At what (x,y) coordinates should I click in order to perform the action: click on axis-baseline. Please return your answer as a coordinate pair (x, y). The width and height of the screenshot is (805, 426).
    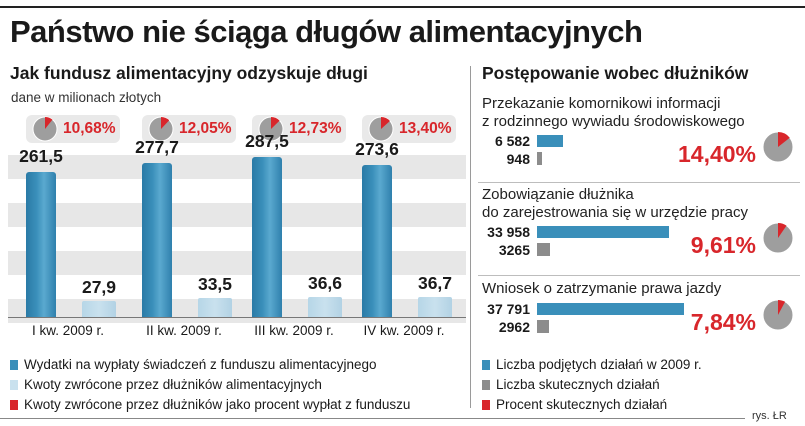
    Looking at the image, I should click on (237, 317).